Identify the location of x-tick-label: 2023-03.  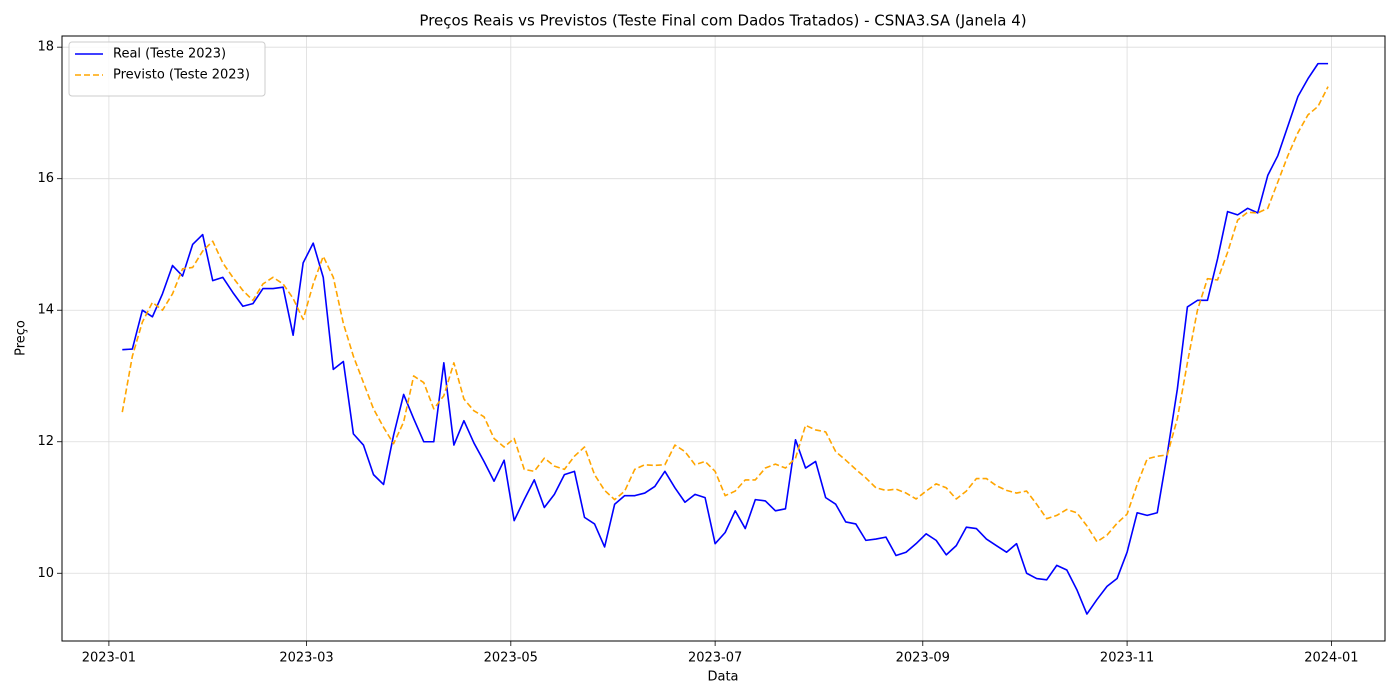
(306, 658).